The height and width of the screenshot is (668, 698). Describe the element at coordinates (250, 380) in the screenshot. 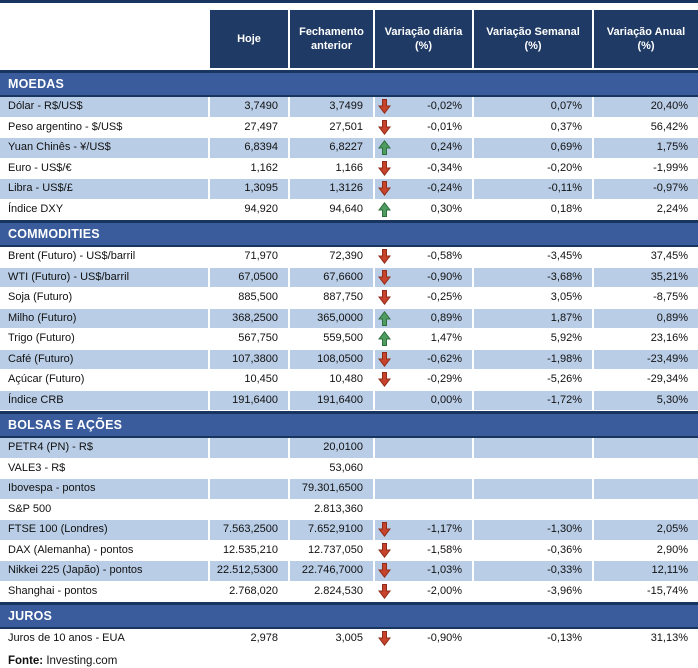

I see `value-hoje: 10,450` at that location.